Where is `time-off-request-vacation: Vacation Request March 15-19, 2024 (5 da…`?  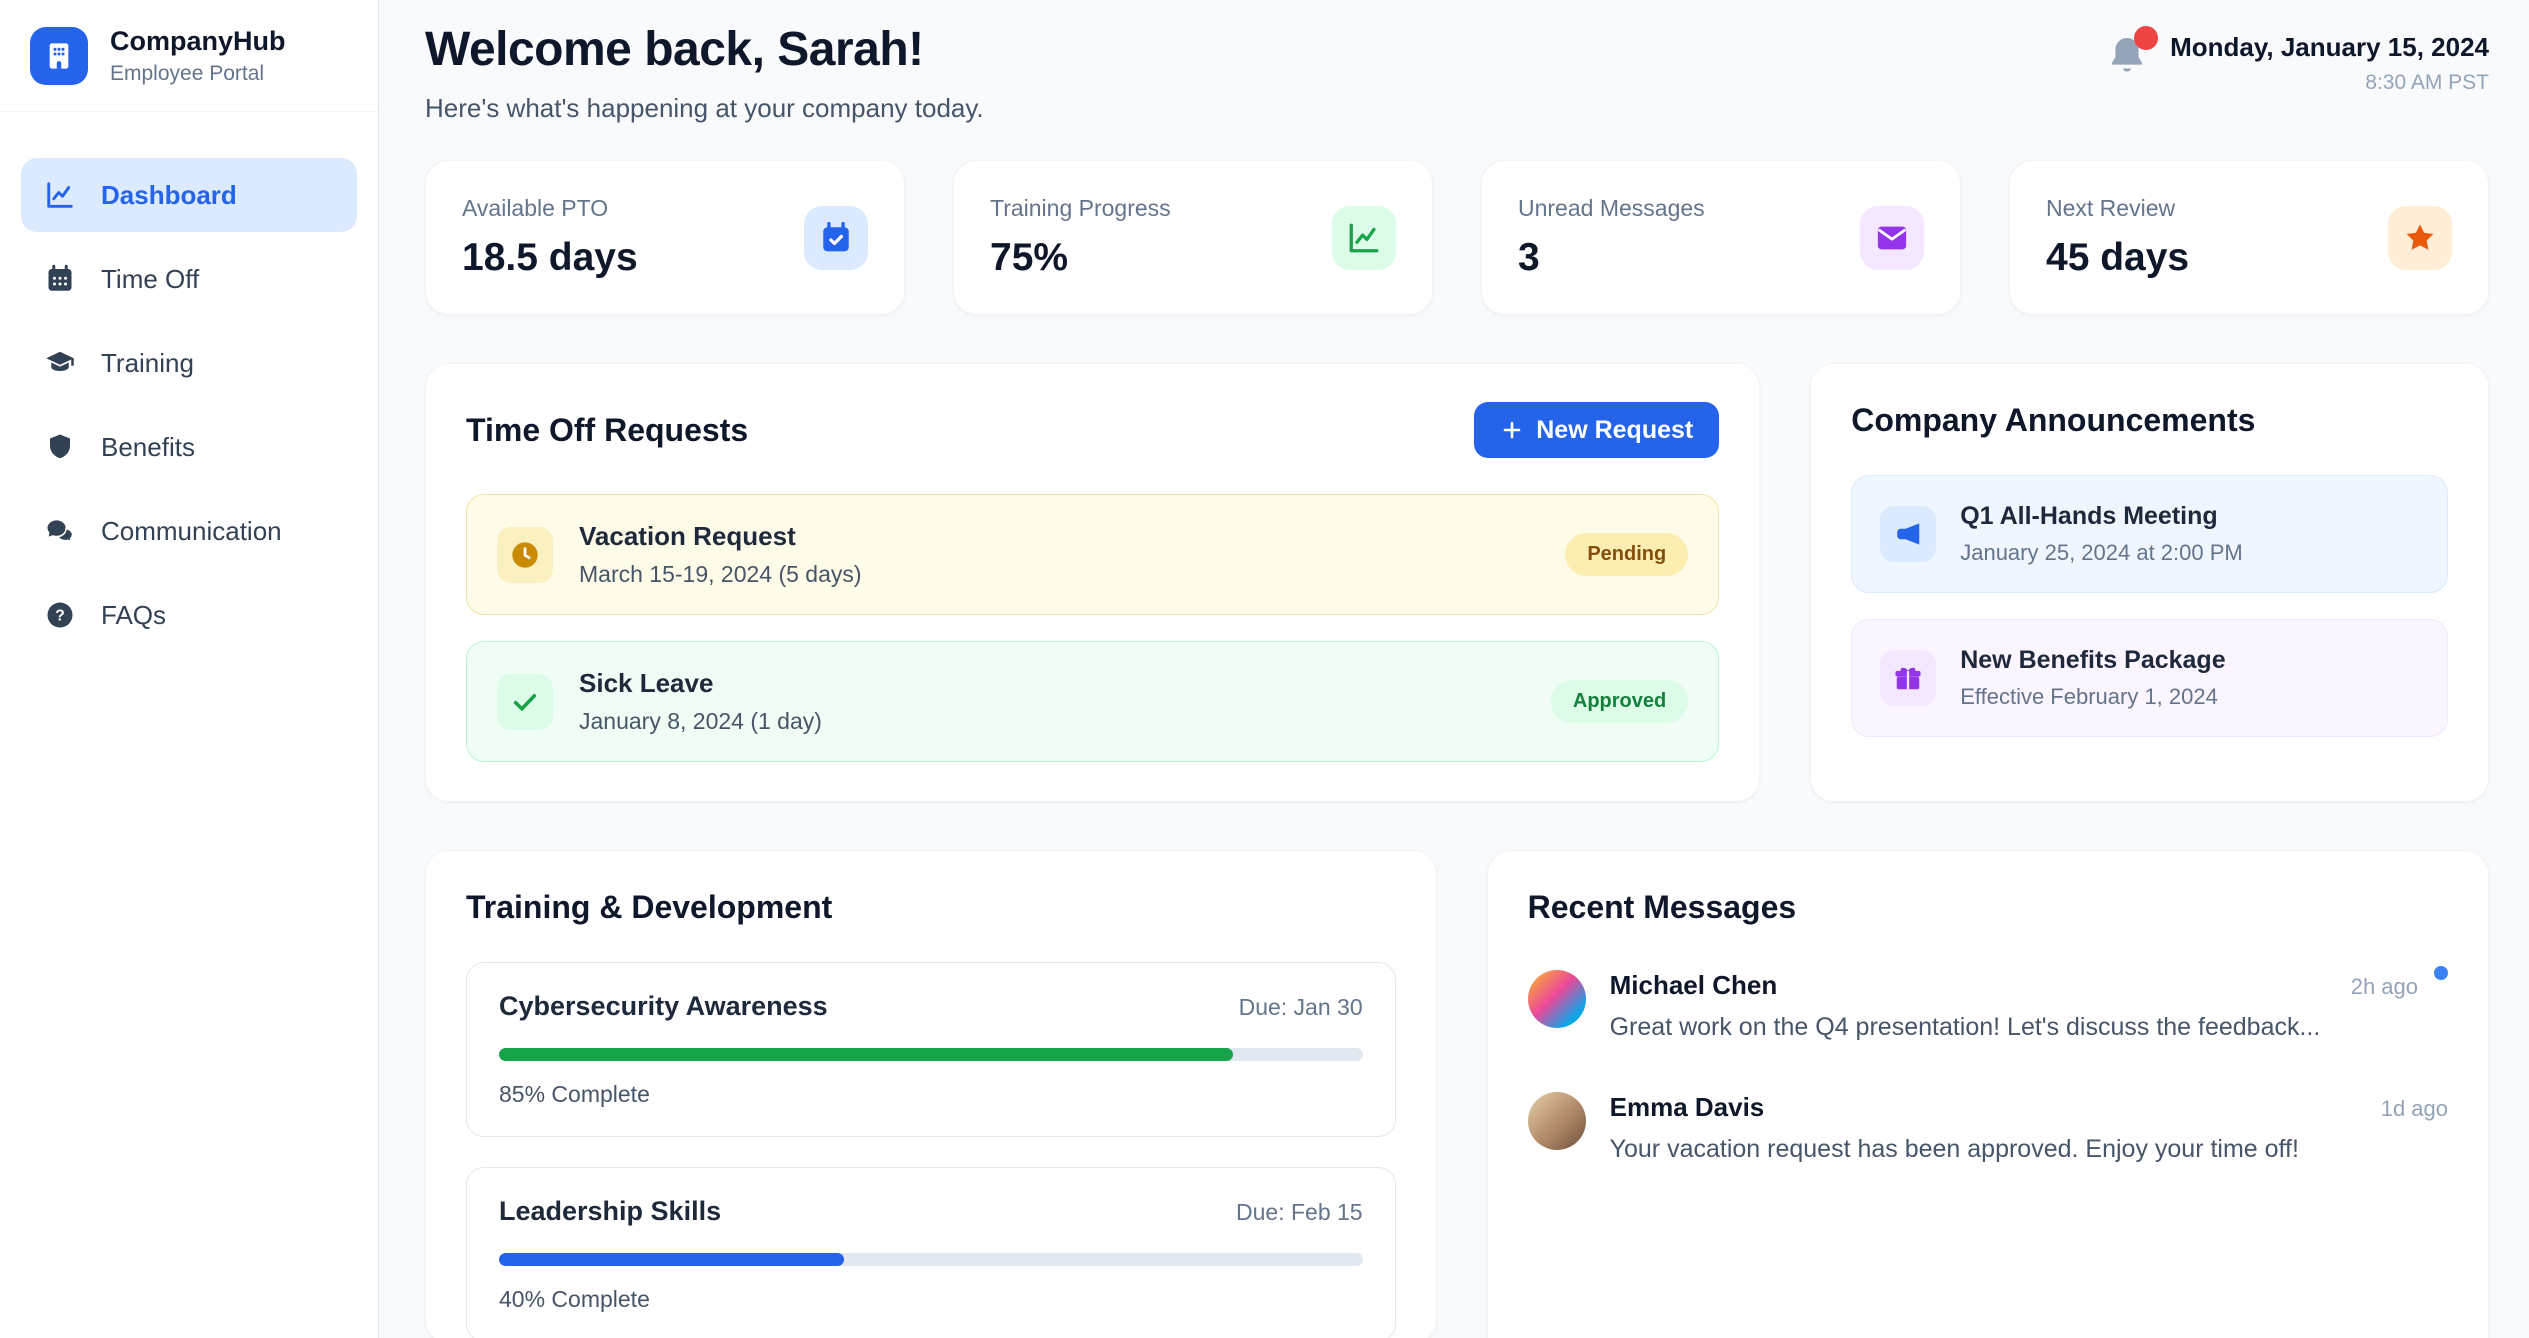 time-off-request-vacation: Vacation Request March 15-19, 2024 (5 da… is located at coordinates (1093, 554).